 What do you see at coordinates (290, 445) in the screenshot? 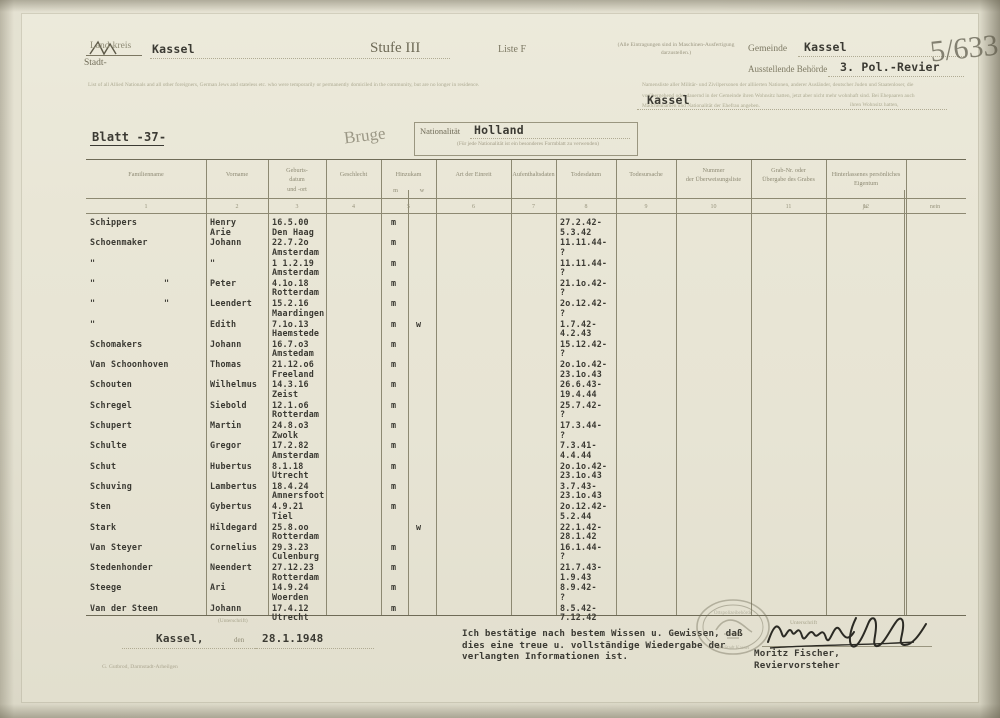
I see `cell-birth-date: 17.2.82` at bounding box center [290, 445].